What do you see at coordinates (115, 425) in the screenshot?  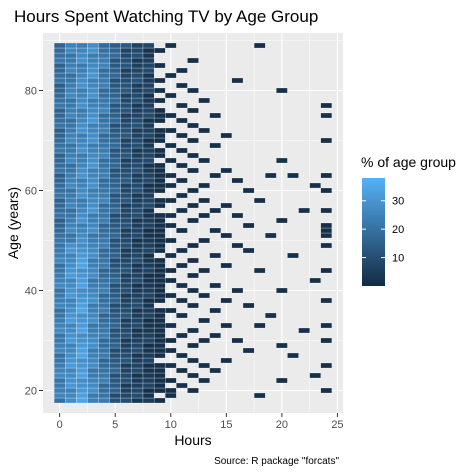 I see `x-tick-label: 5` at bounding box center [115, 425].